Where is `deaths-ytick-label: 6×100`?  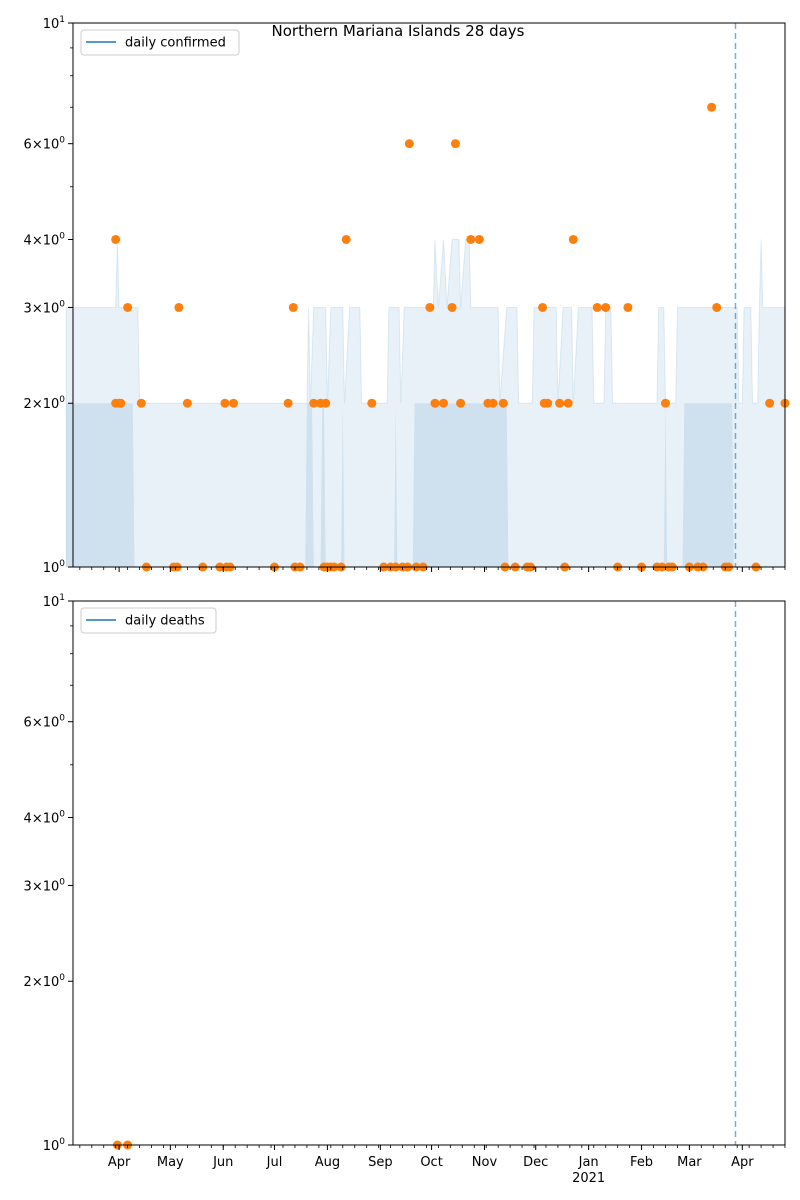
deaths-ytick-label: 6×100 is located at coordinates (45, 722).